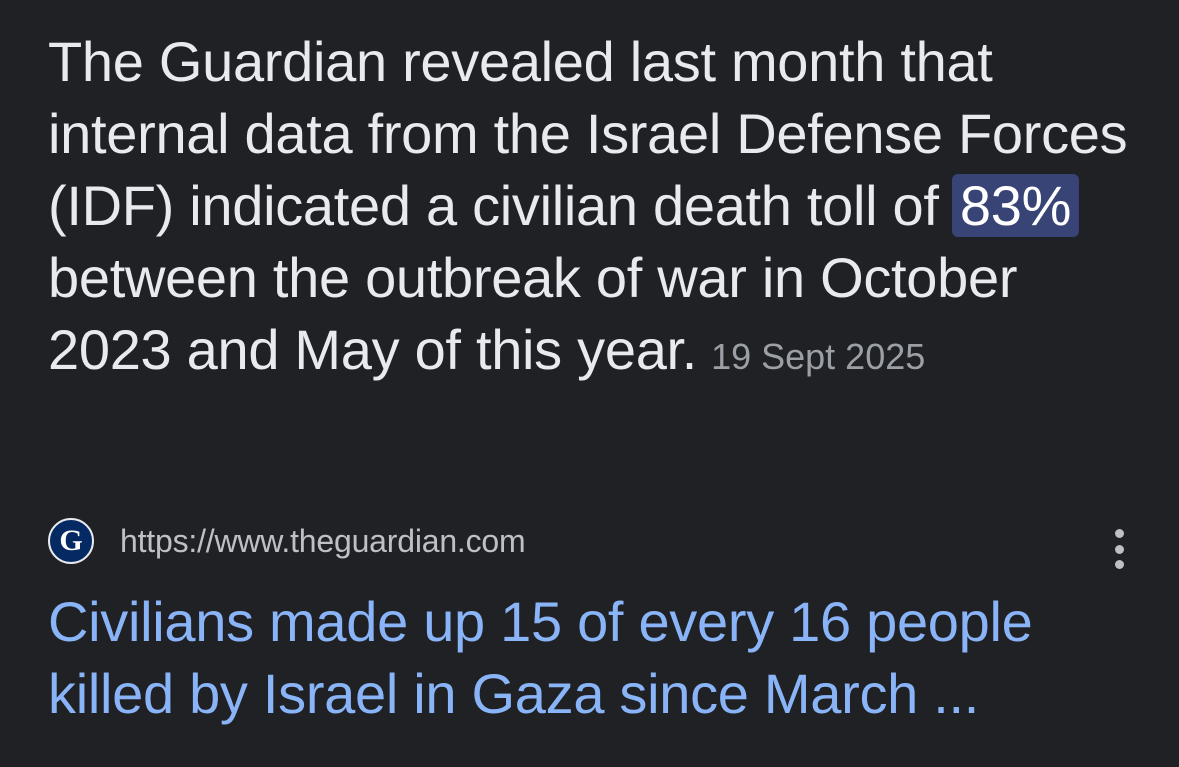  Describe the element at coordinates (593, 541) in the screenshot. I see `result-source: G https://www.theguardian.com` at that location.